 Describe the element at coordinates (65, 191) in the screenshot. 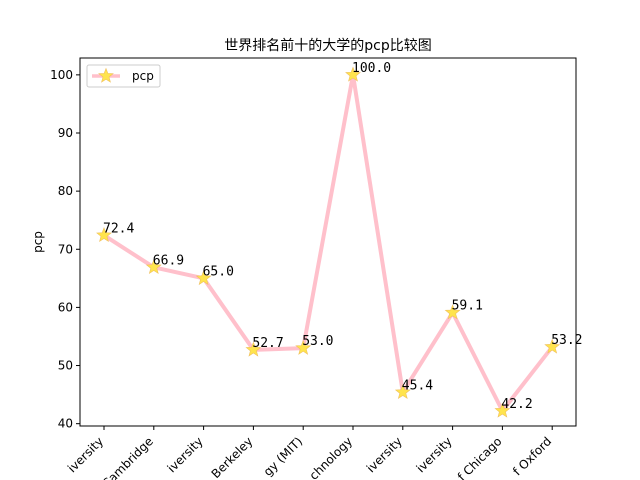

I see `y-tick-label: 80` at that location.